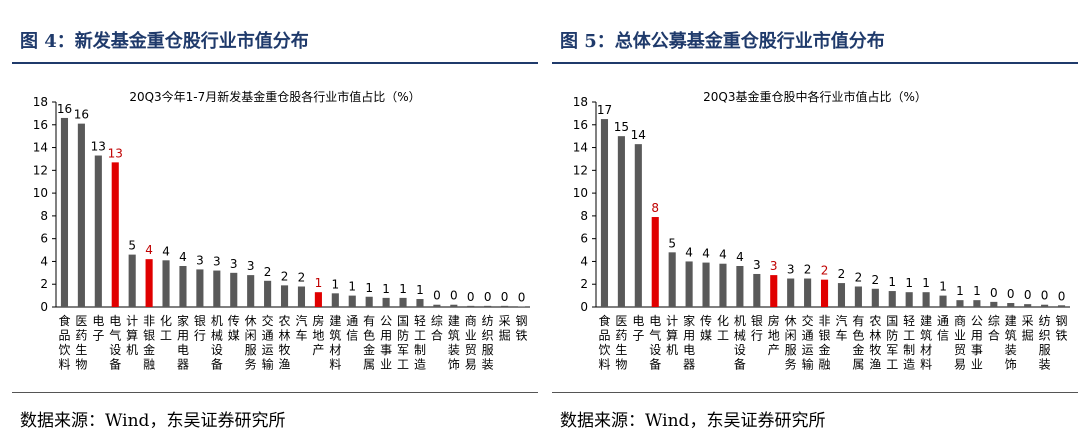 The height and width of the screenshot is (443, 1080). I want to click on chart-title: 20Q3基金重仓股中各行业市值占比（%）, so click(815, 96).